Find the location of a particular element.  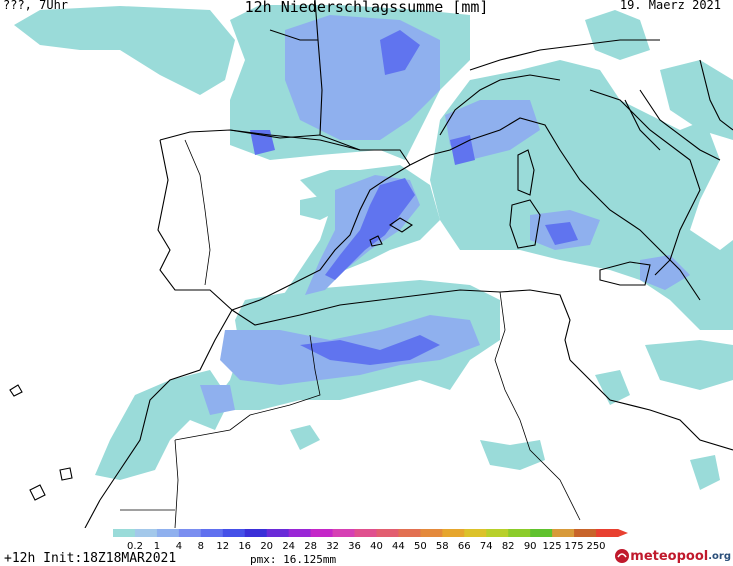

legend-tick-label: 50 is located at coordinates (420, 546).